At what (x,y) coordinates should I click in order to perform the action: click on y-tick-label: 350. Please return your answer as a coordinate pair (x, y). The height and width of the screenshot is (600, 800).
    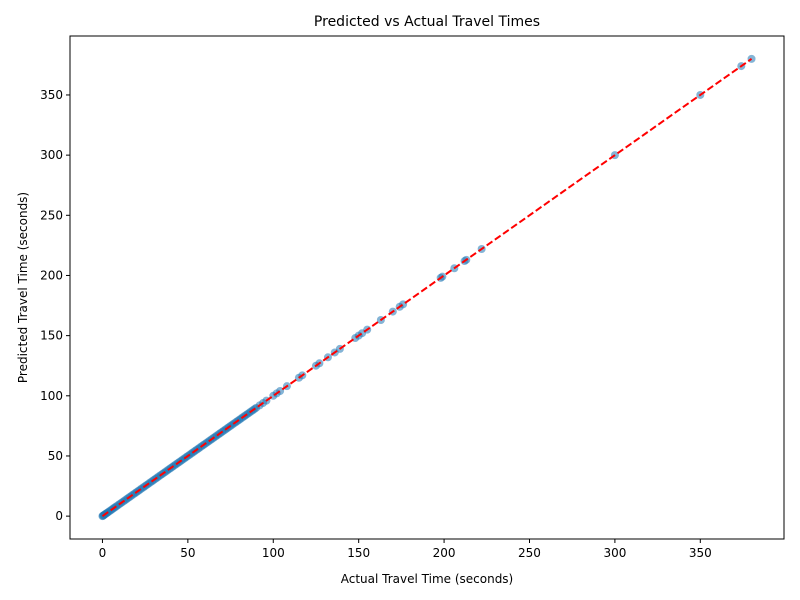
    Looking at the image, I should click on (51, 95).